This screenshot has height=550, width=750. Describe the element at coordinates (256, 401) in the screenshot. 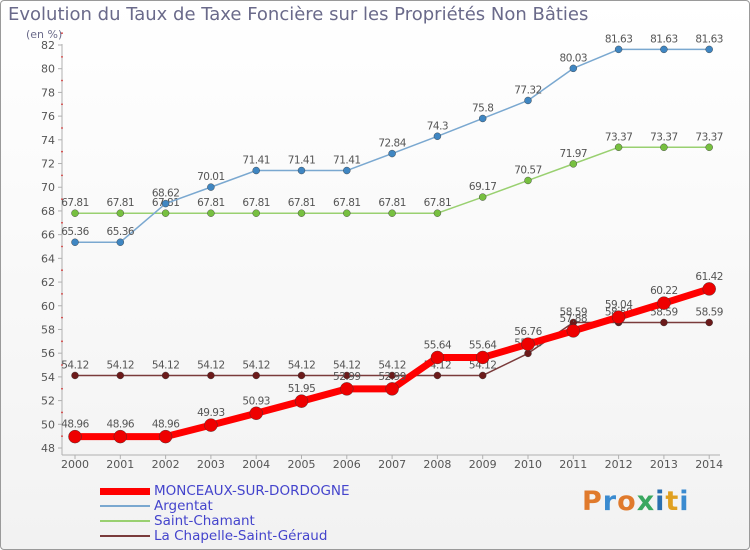

I see `data-label-monceaux-sur-dordogne: 50.93` at that location.